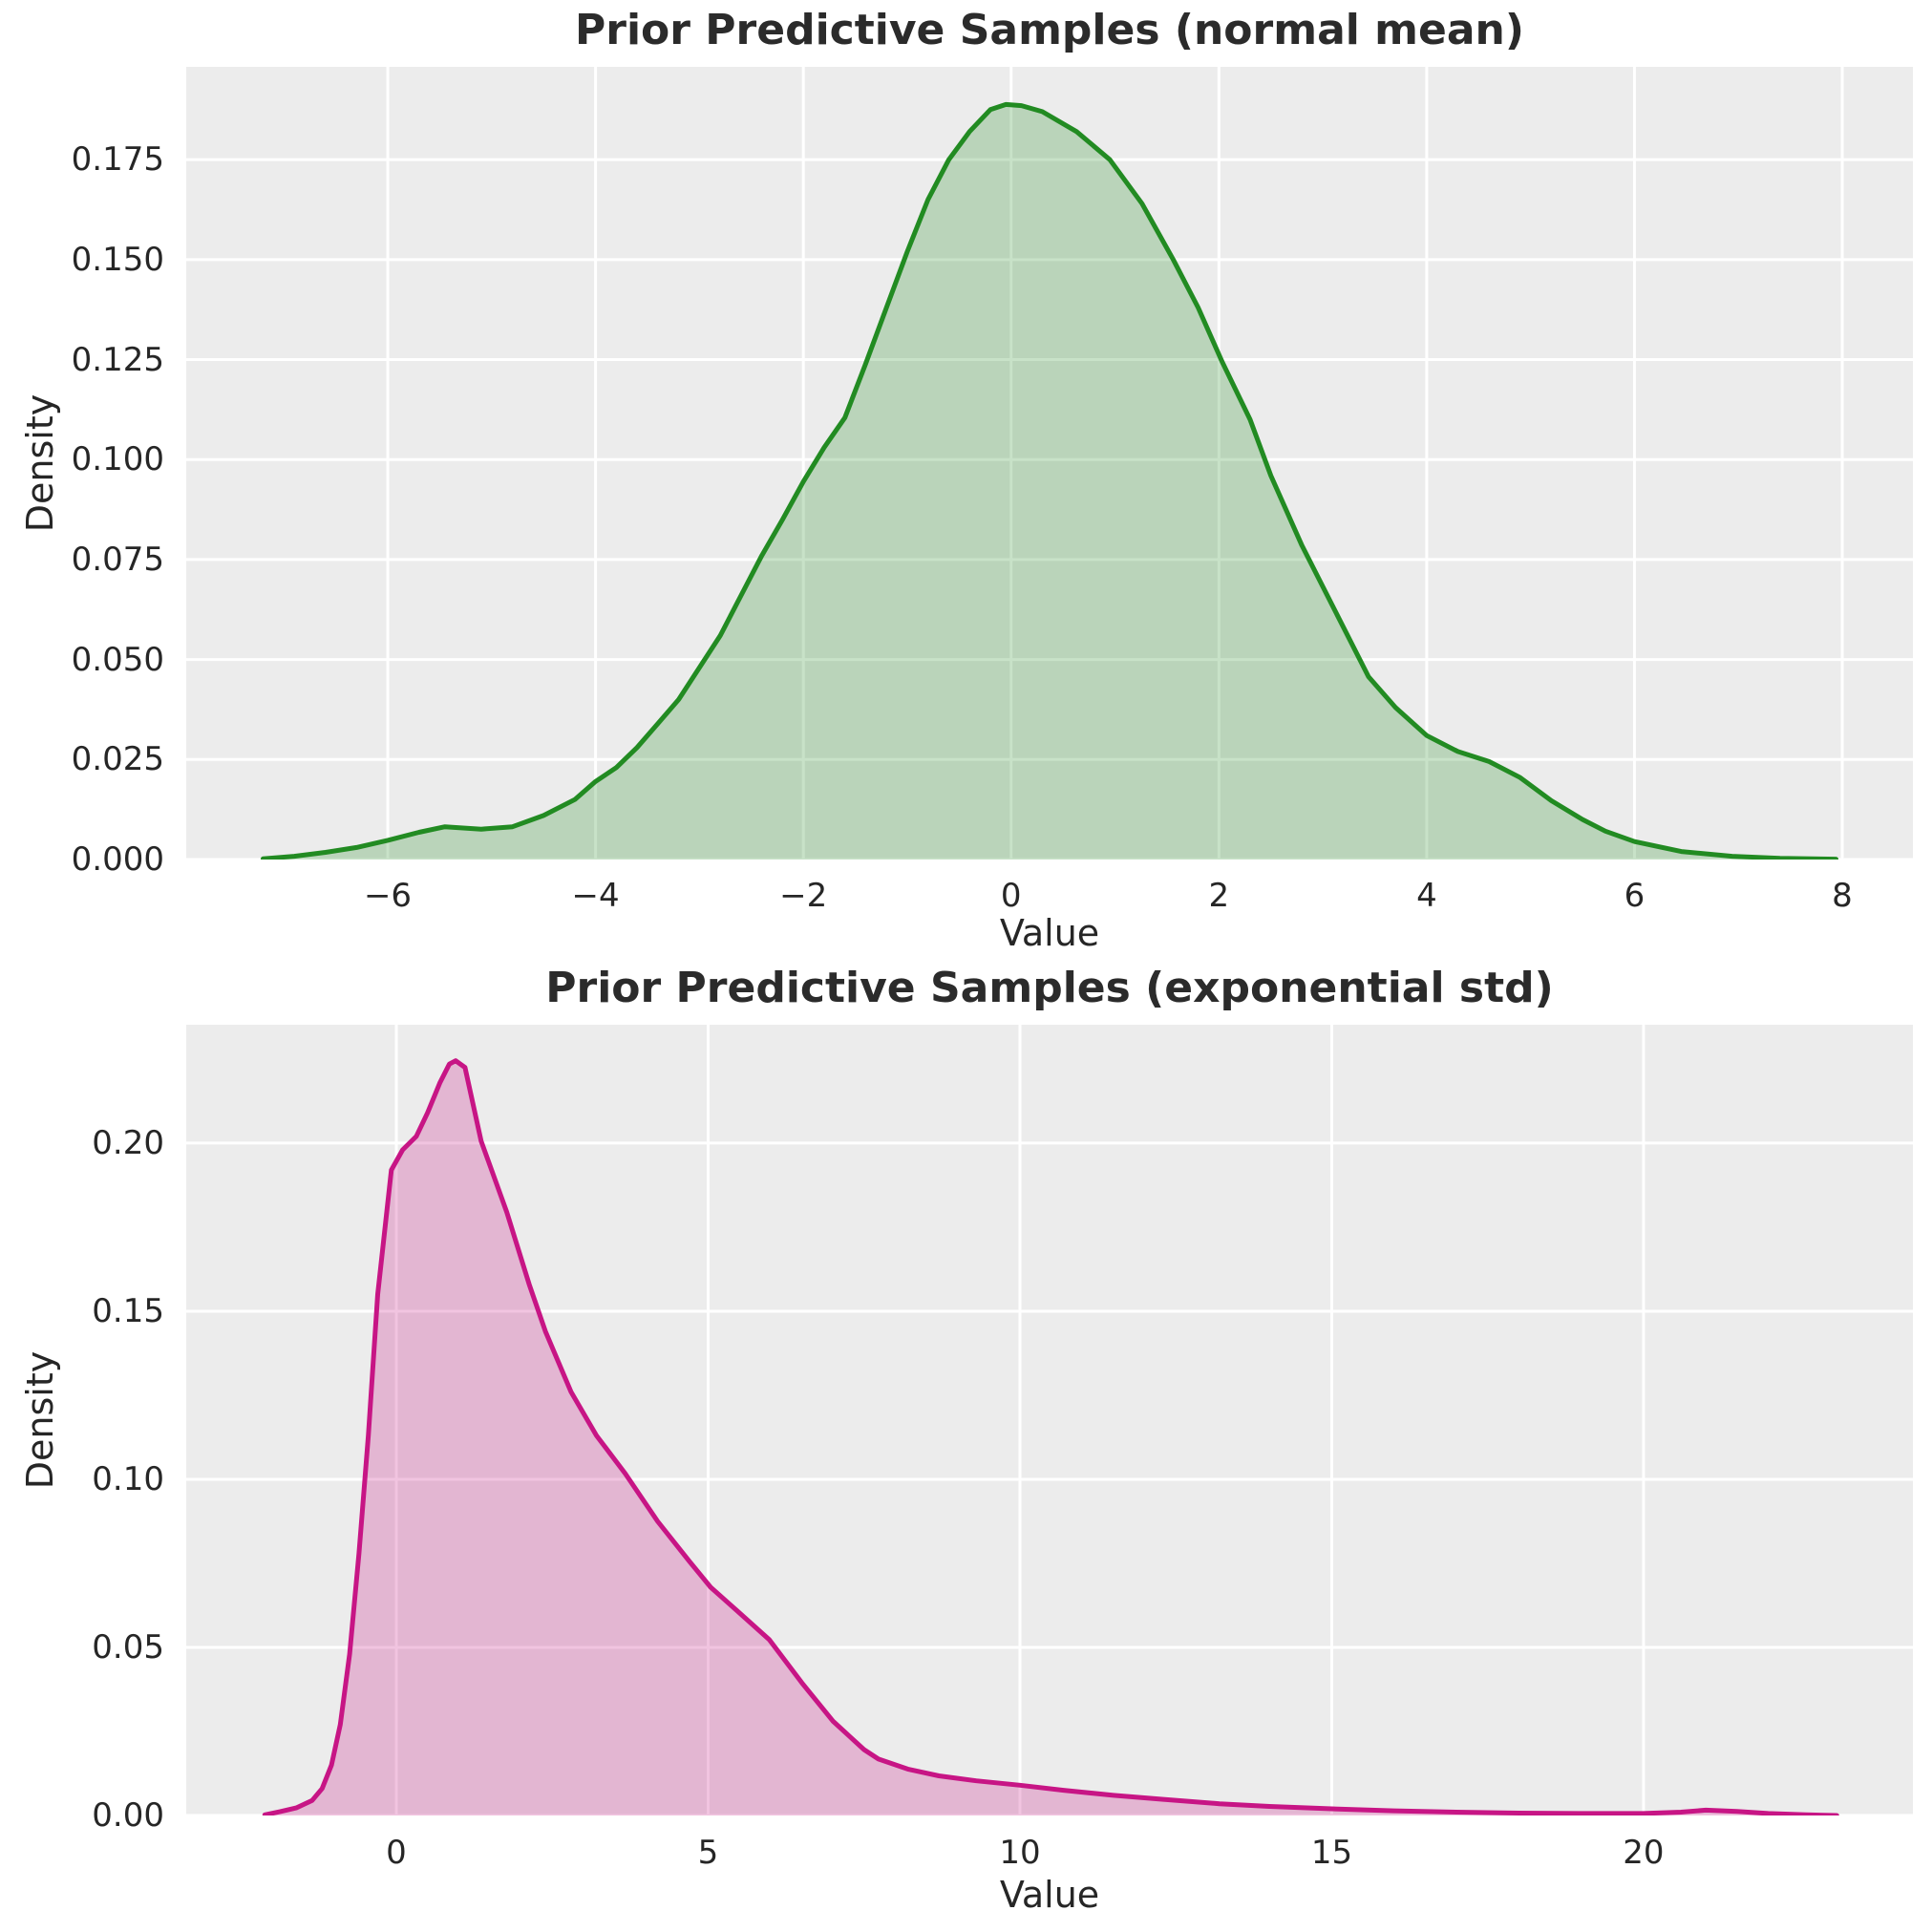 Image resolution: width=1932 pixels, height=1932 pixels. I want to click on x-tick-label: −6, so click(388, 896).